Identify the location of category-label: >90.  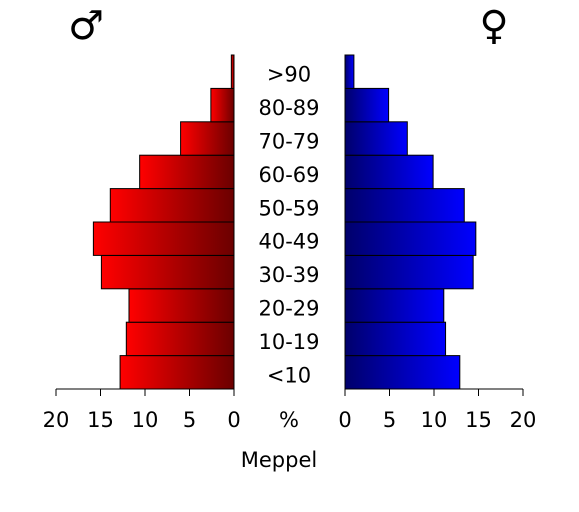
(289, 75).